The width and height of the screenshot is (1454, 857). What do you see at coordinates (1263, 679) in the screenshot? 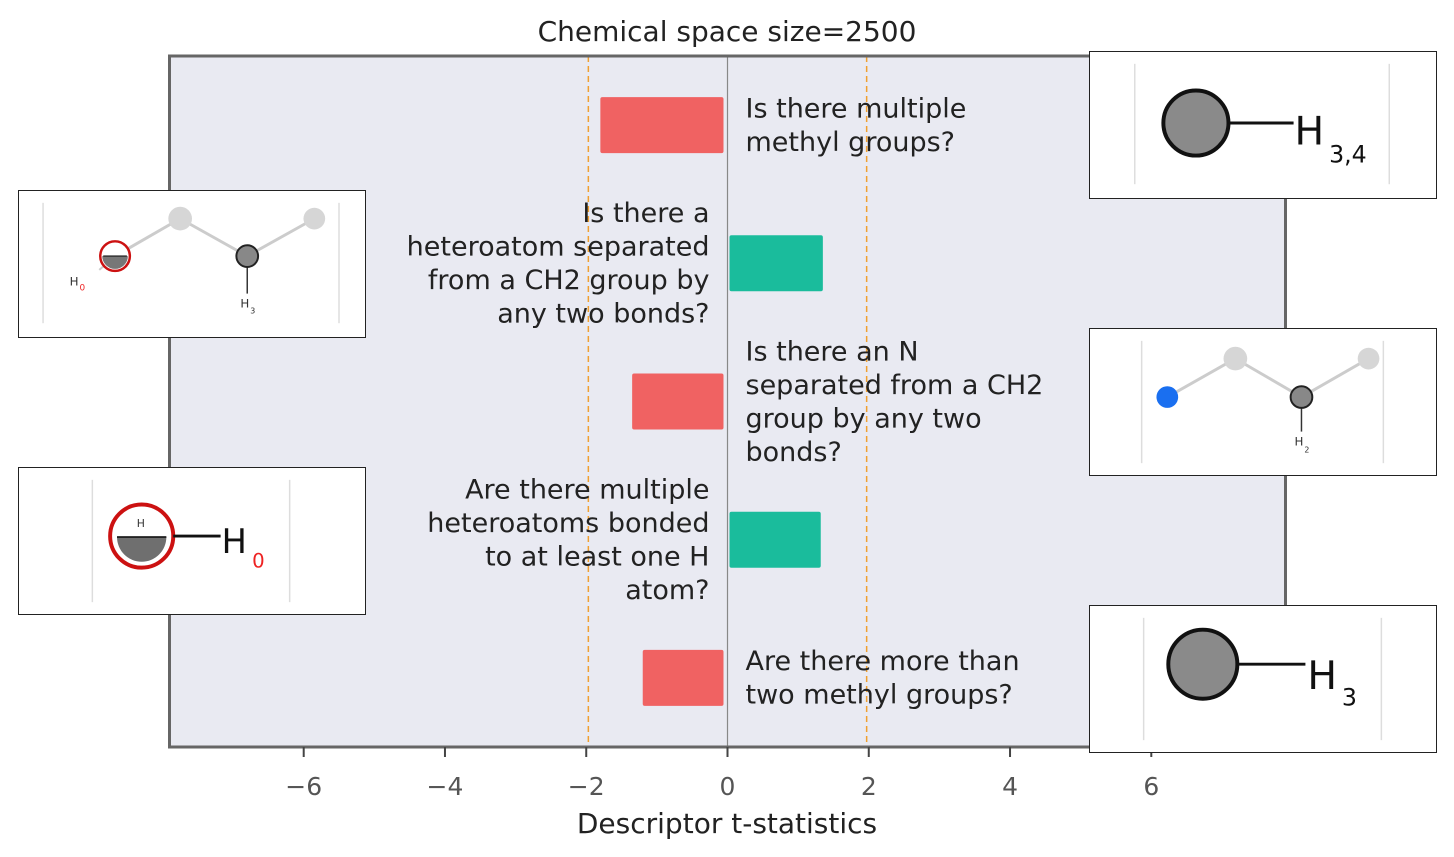
I see `molecule-image-methyl-h3: H 3` at bounding box center [1263, 679].